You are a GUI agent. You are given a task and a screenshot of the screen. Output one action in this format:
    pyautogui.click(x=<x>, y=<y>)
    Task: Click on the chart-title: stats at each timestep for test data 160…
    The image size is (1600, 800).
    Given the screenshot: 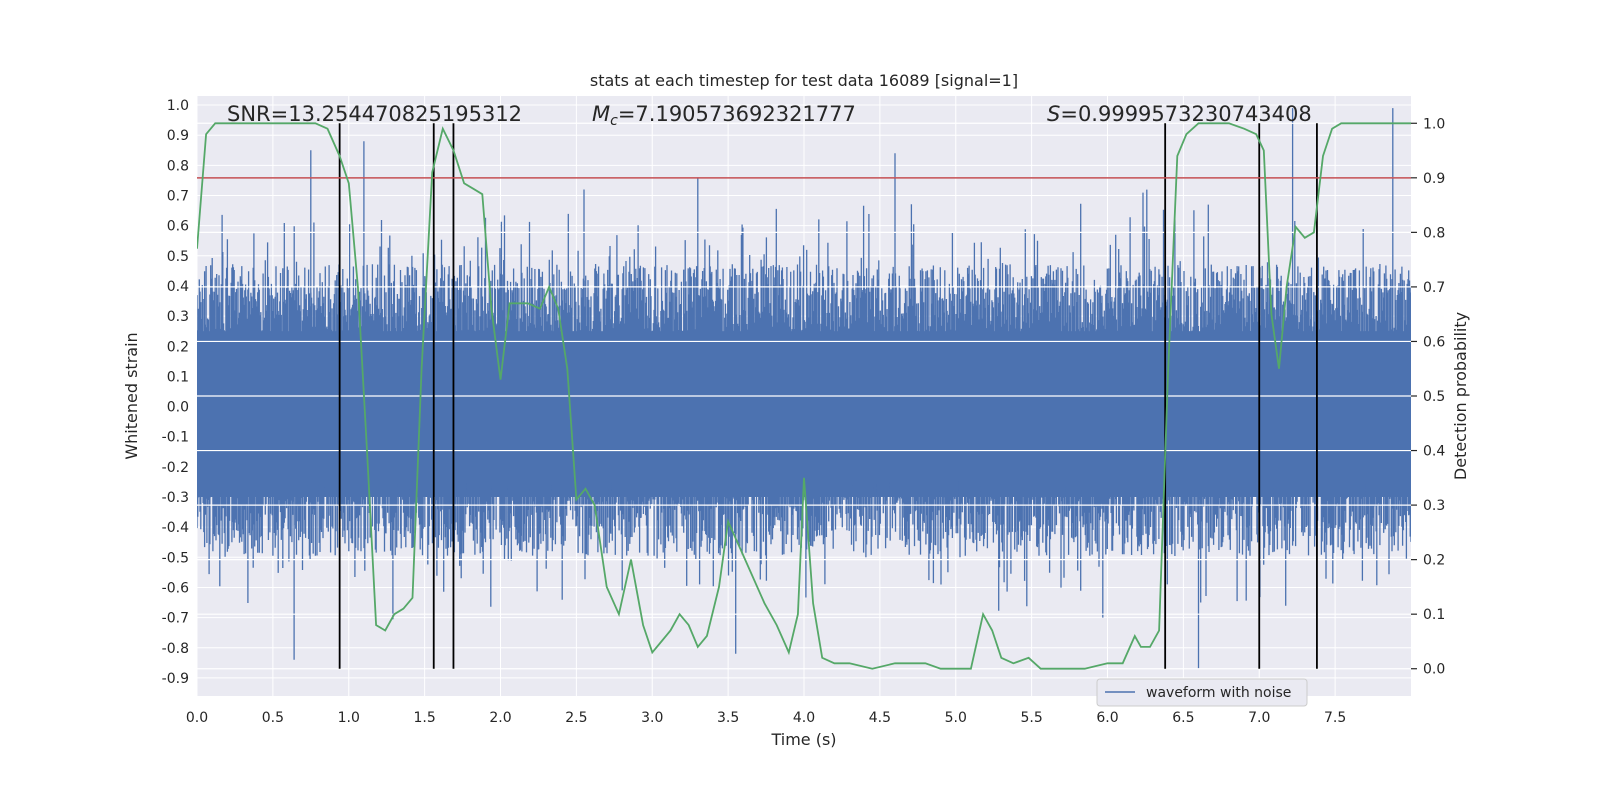 What is the action you would take?
    pyautogui.click(x=804, y=80)
    